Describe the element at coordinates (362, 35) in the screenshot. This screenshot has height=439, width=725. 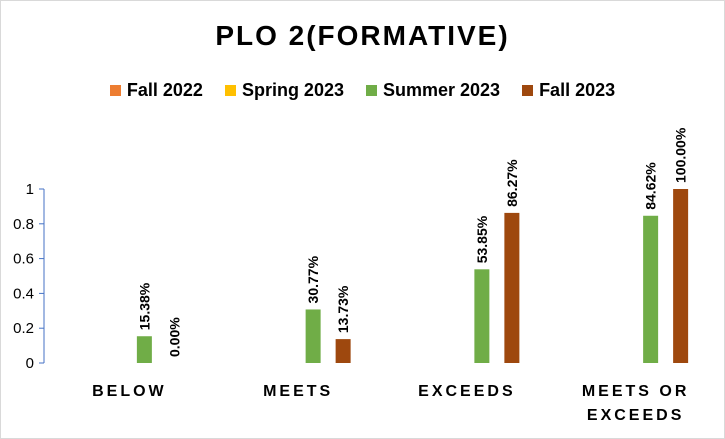
I see `chart-title: PLO 2(FORMATIVE)` at that location.